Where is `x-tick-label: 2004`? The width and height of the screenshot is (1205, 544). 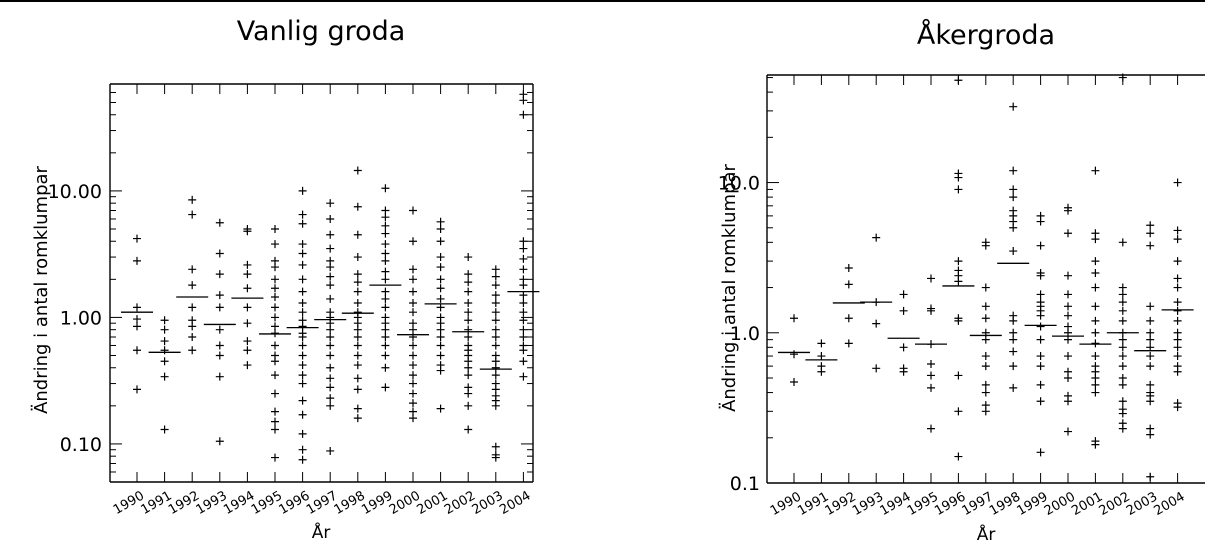 x-tick-label: 2004 is located at coordinates (515, 503).